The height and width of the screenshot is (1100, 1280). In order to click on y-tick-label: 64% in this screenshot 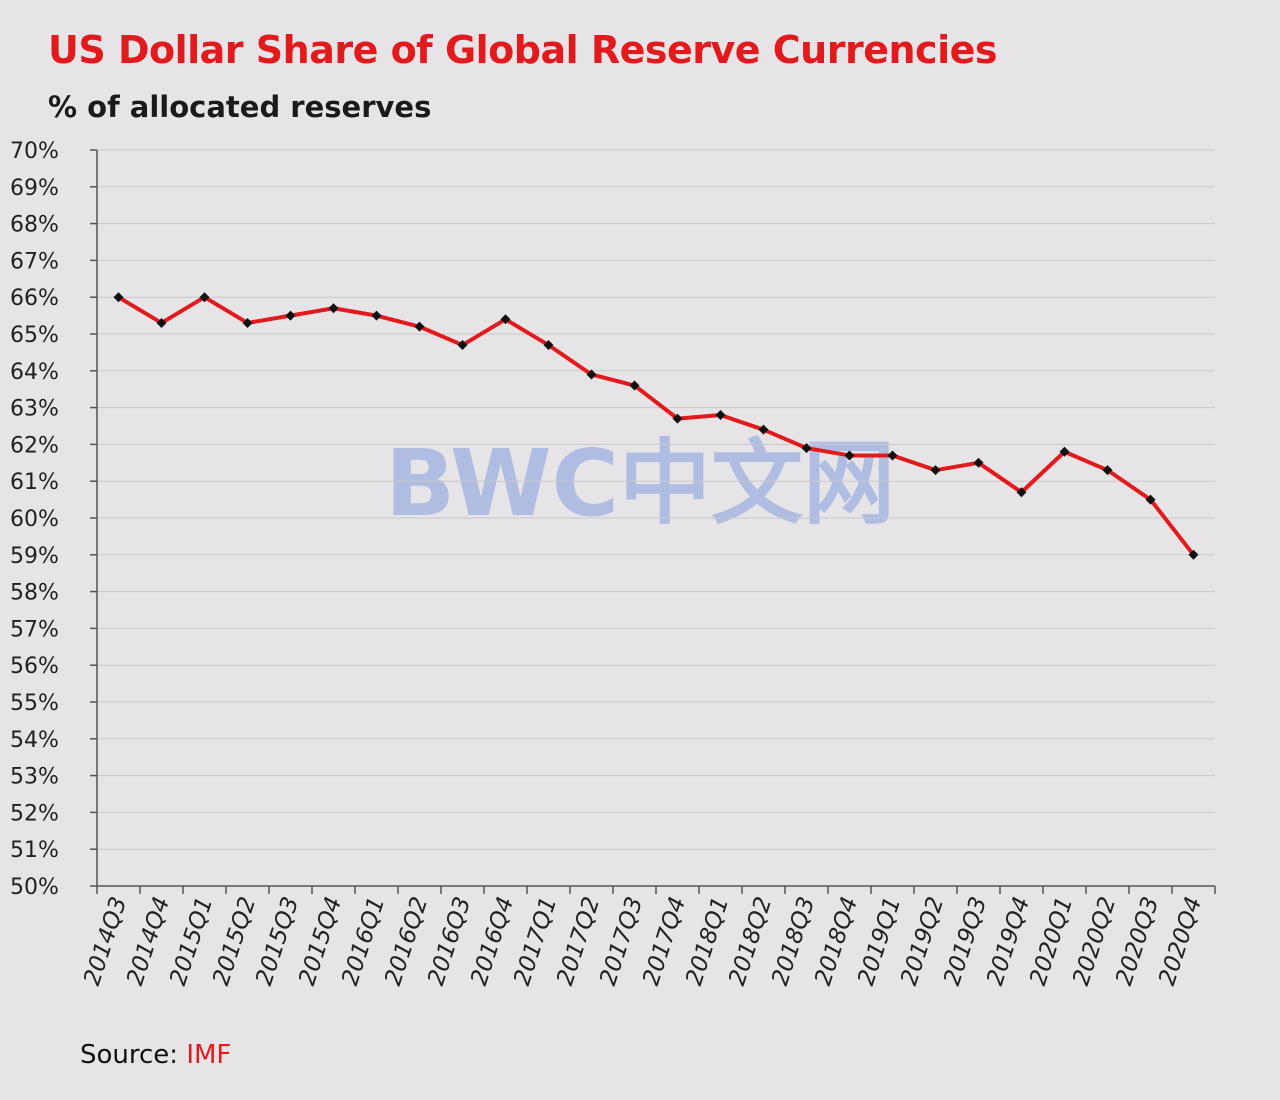, I will do `click(34, 372)`.